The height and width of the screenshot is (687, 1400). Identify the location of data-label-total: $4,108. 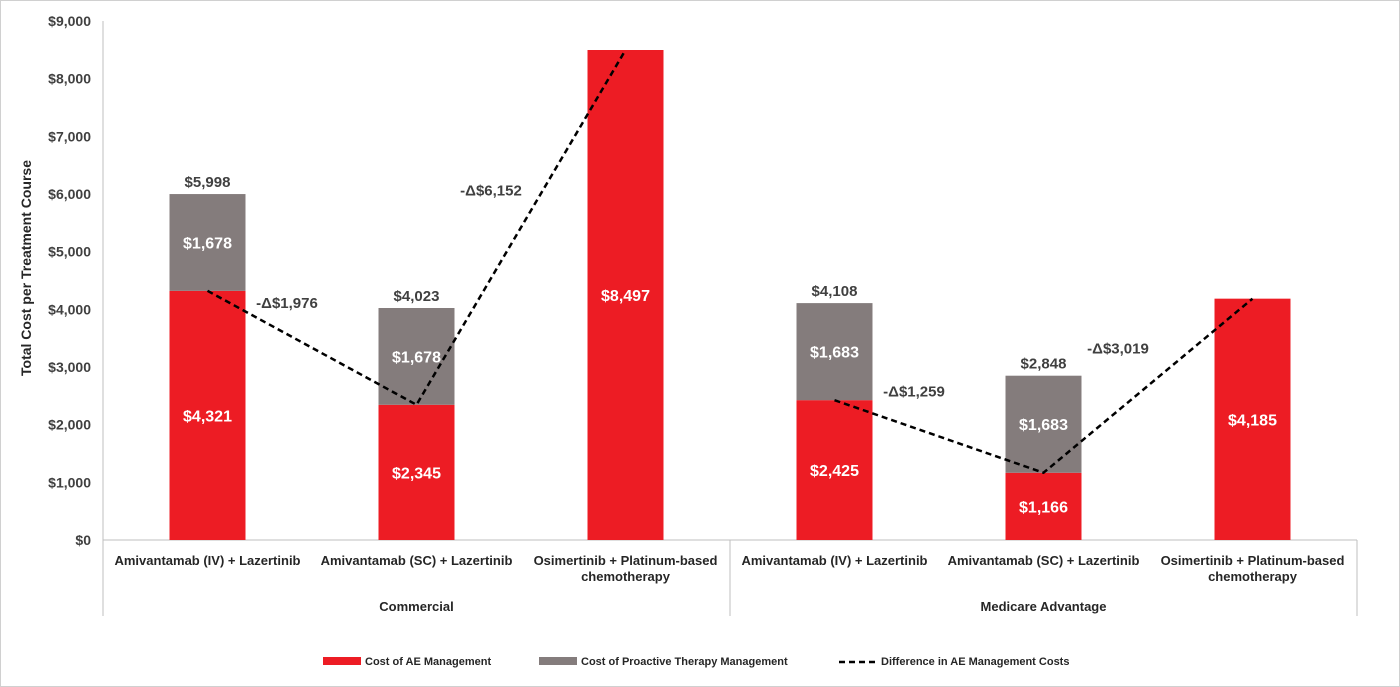
(835, 291).